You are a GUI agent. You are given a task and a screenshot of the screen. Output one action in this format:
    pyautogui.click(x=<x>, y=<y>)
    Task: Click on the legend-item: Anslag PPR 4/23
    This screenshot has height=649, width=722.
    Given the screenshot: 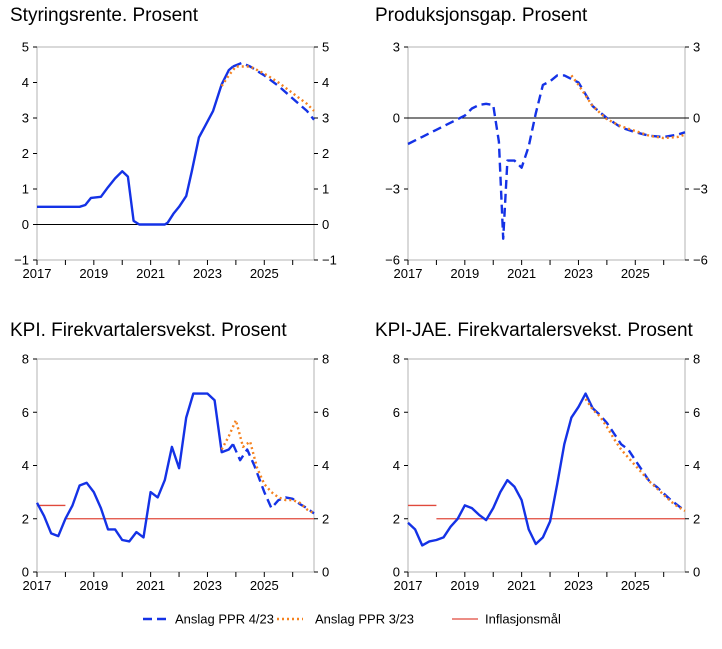 What is the action you would take?
    pyautogui.click(x=208, y=619)
    